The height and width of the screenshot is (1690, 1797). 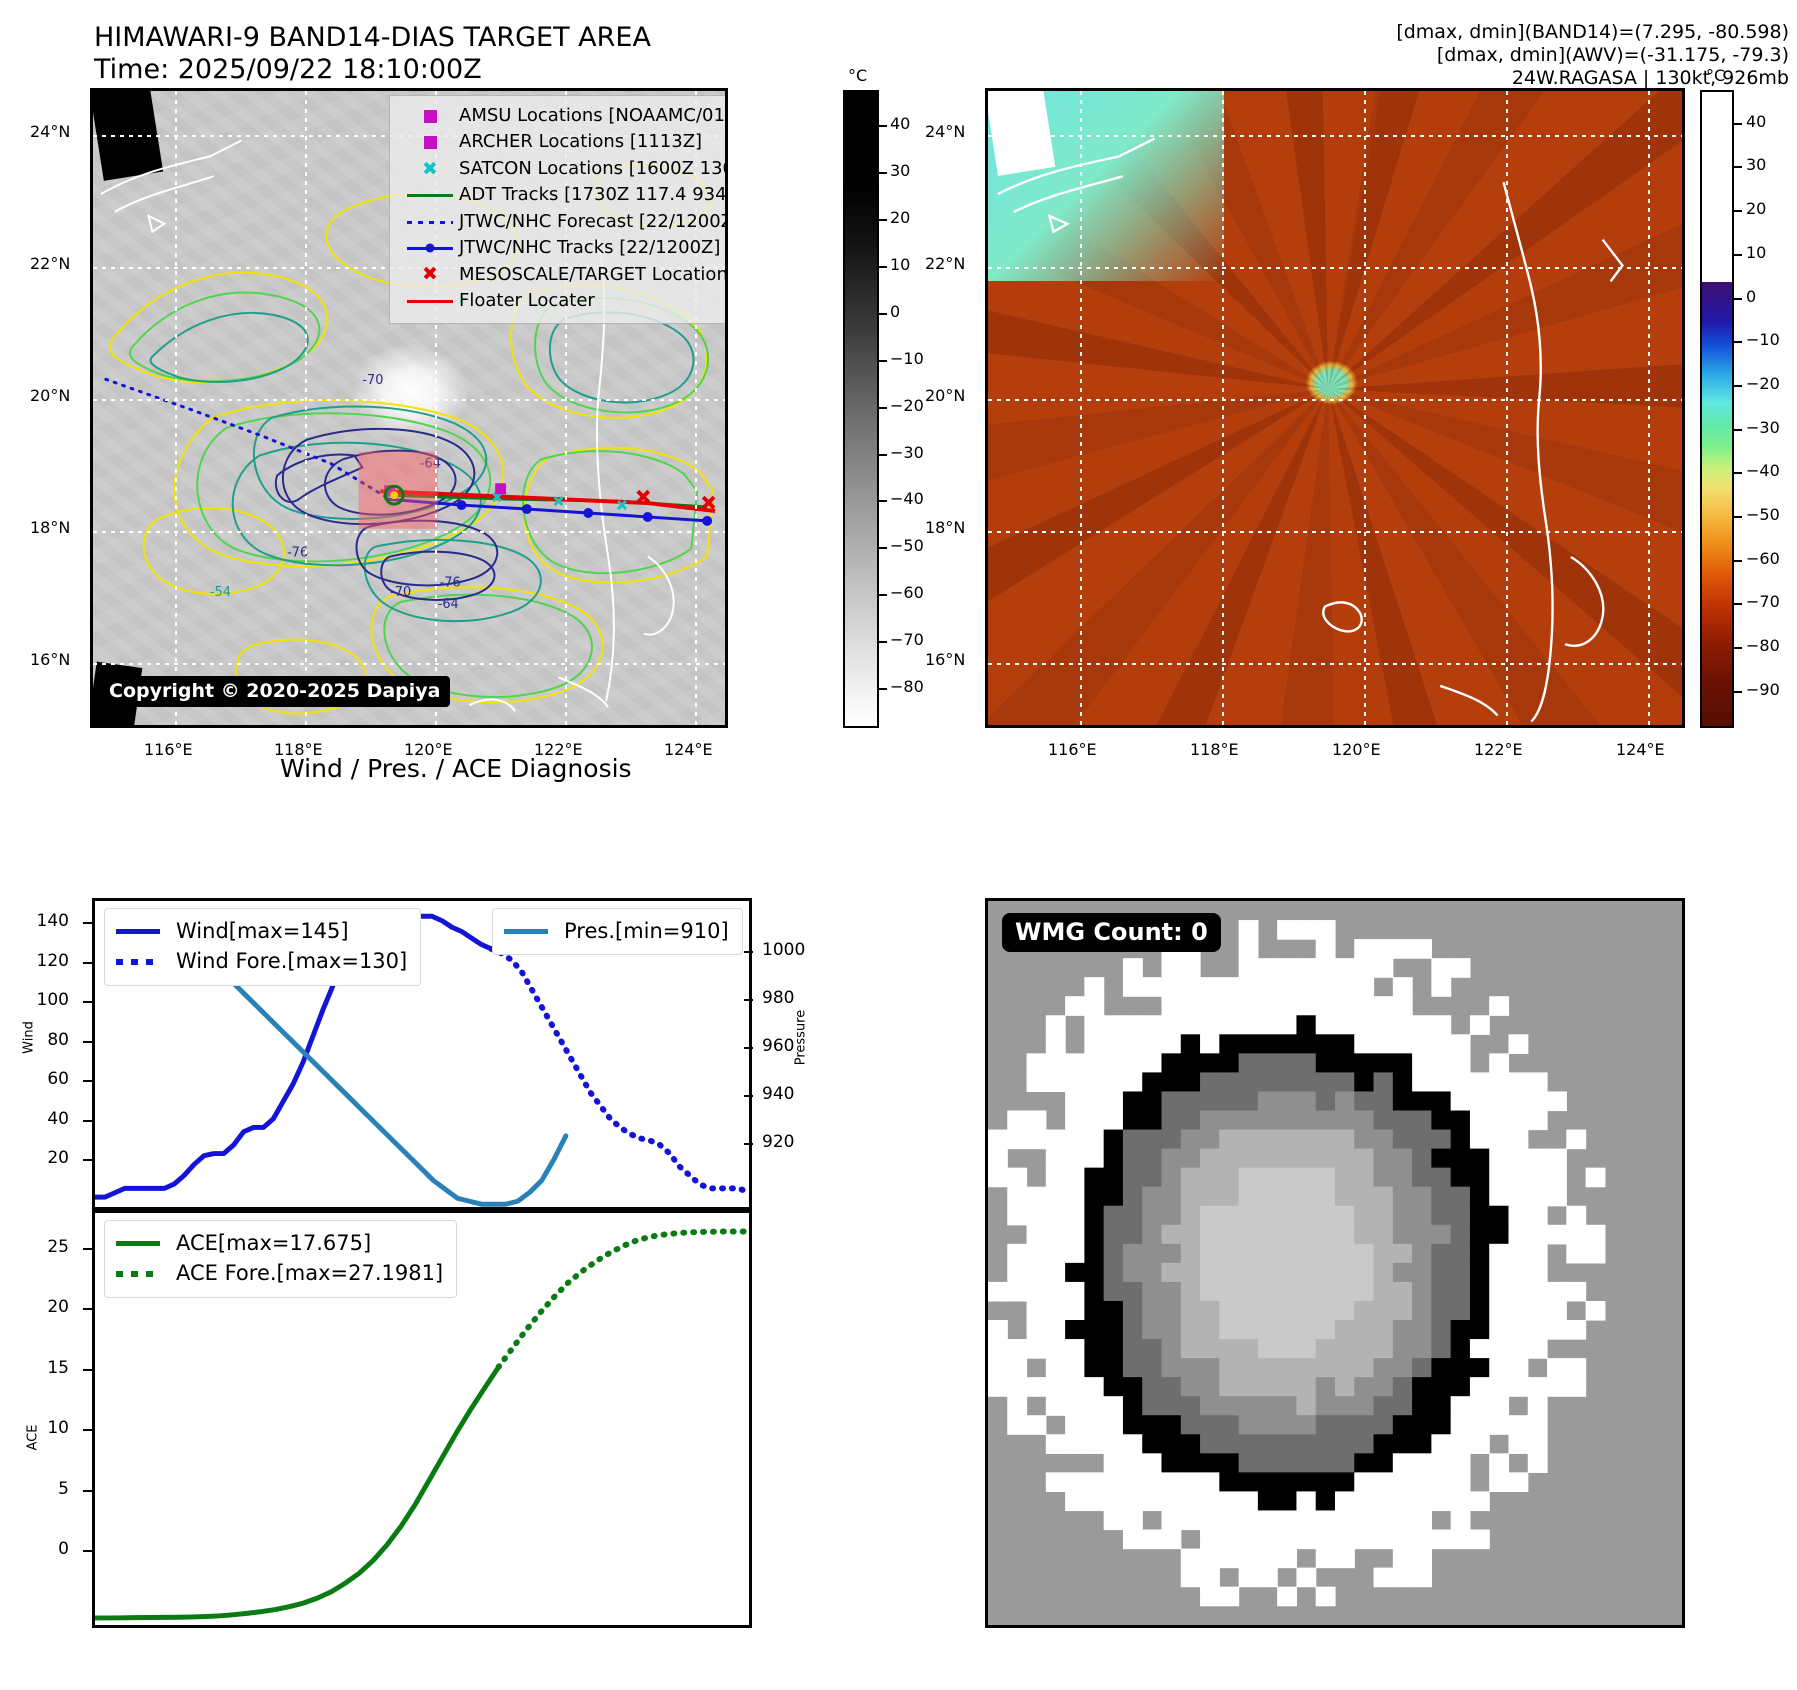 I want to click on dotted-green-icon, so click(x=146, y=1273).